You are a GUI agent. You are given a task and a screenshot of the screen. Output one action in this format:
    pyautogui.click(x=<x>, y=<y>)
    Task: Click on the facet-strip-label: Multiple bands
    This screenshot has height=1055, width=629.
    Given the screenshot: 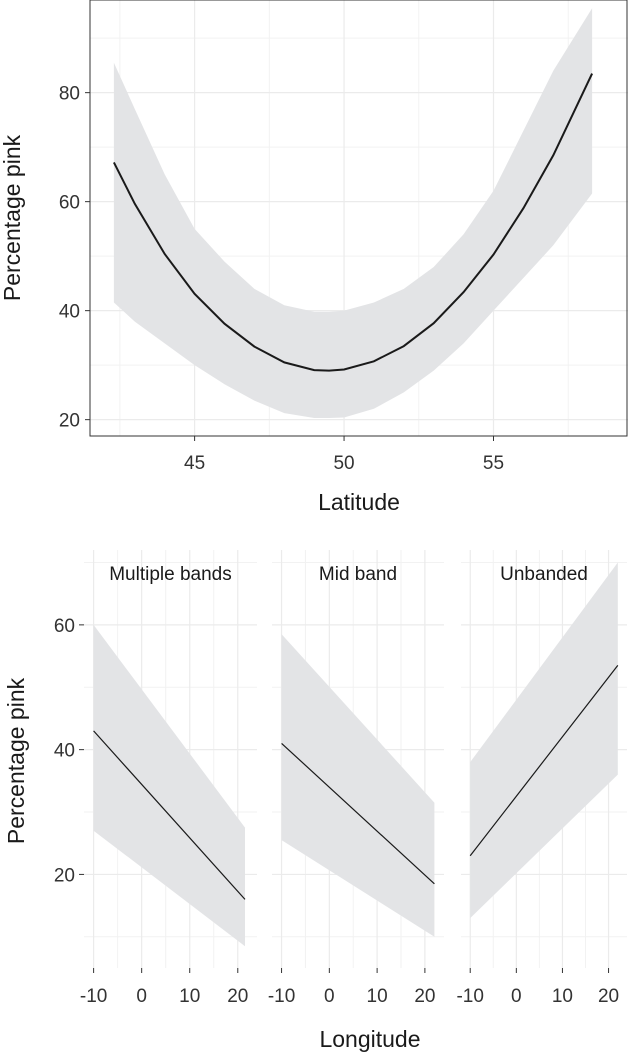 What is the action you would take?
    pyautogui.click(x=170, y=574)
    